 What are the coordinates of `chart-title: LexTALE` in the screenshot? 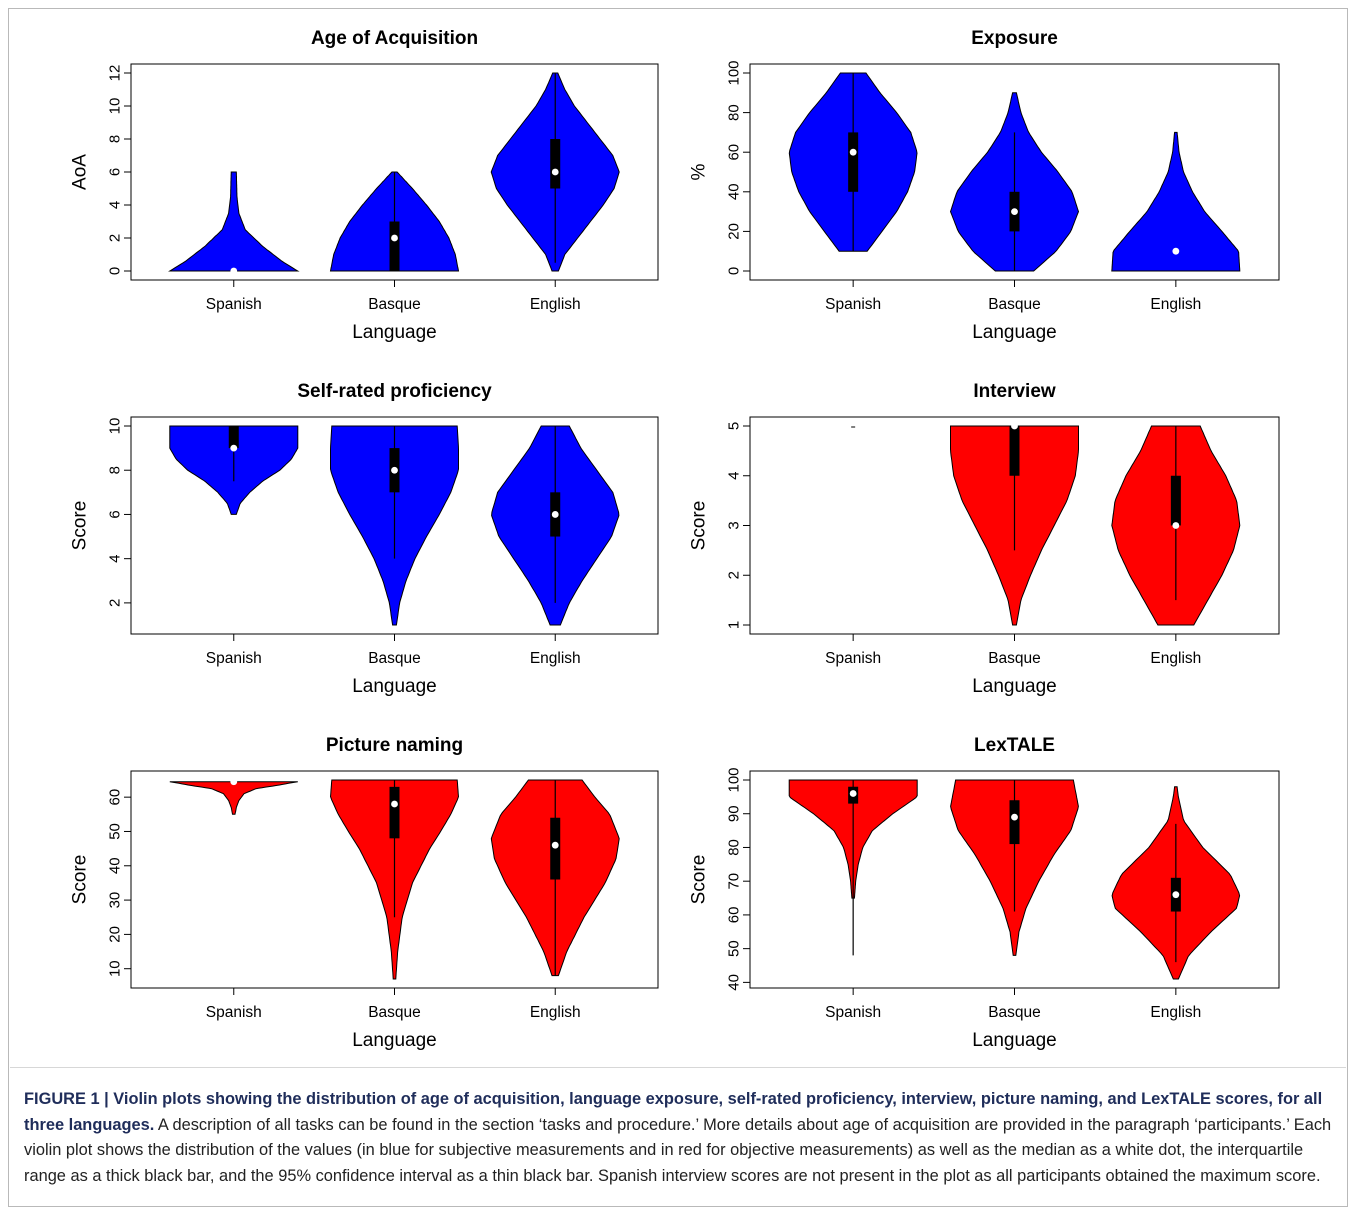 It's located at (1014, 745).